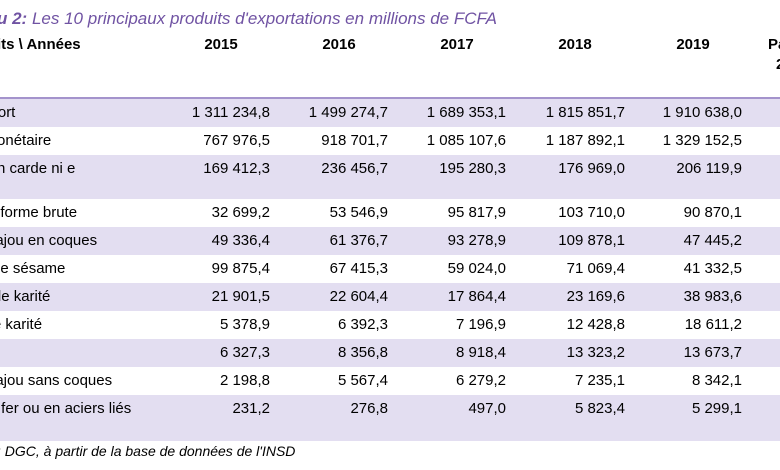  What do you see at coordinates (480, 352) in the screenshot?
I see `row-value-2017: 8 918,4` at bounding box center [480, 352].